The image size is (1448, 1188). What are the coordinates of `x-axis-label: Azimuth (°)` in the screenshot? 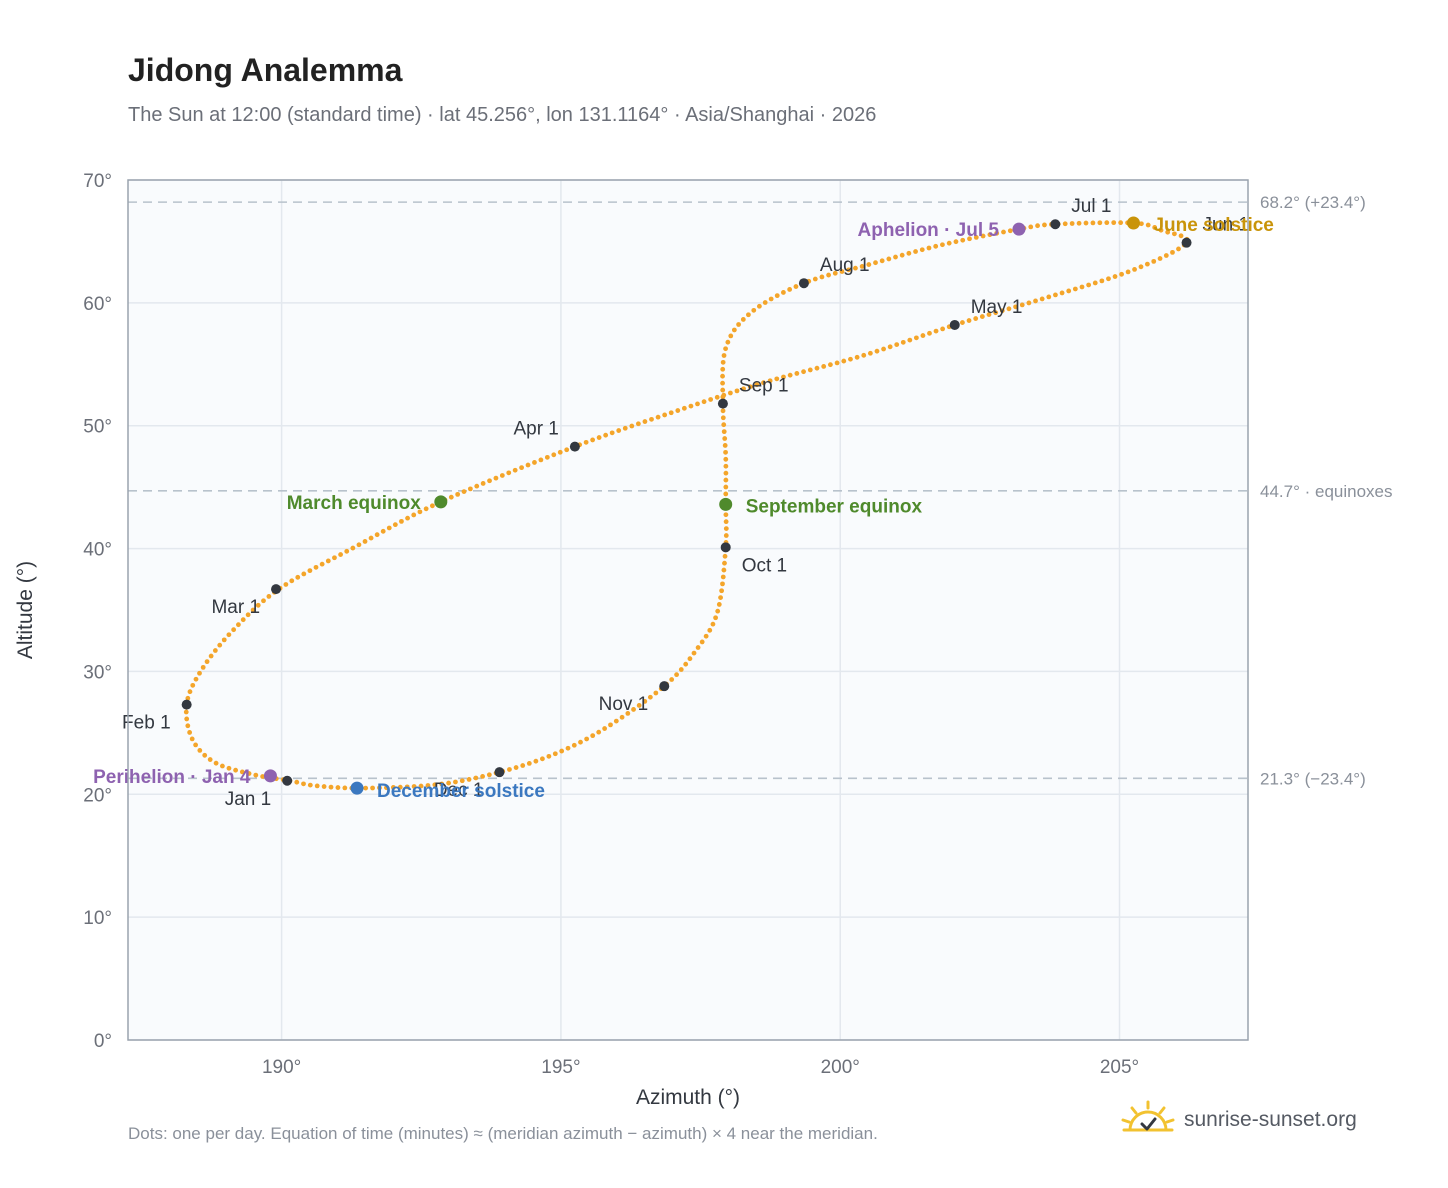 It's located at (688, 1097).